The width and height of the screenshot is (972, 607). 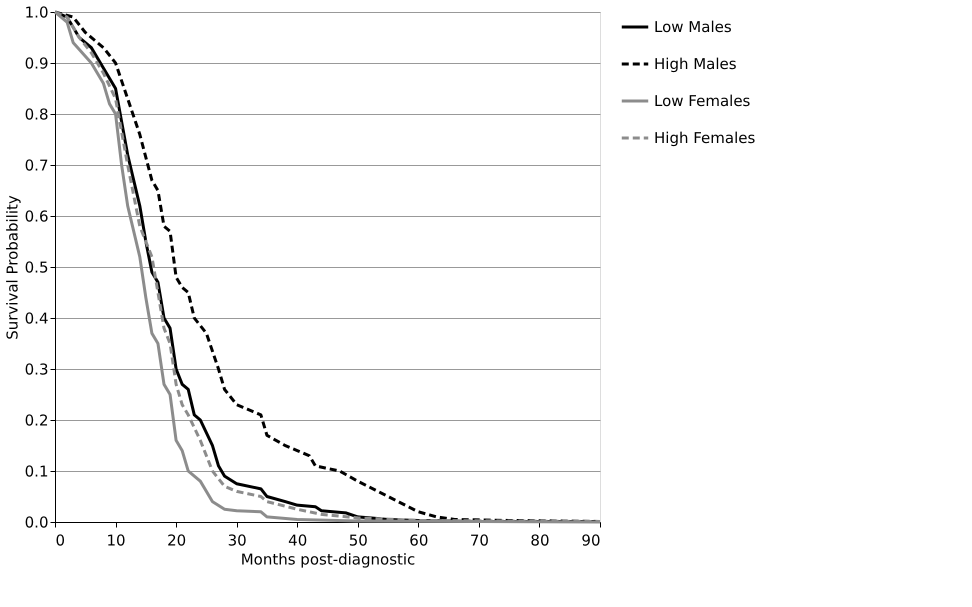 What do you see at coordinates (540, 541) in the screenshot?
I see `x-tick-label: 80` at bounding box center [540, 541].